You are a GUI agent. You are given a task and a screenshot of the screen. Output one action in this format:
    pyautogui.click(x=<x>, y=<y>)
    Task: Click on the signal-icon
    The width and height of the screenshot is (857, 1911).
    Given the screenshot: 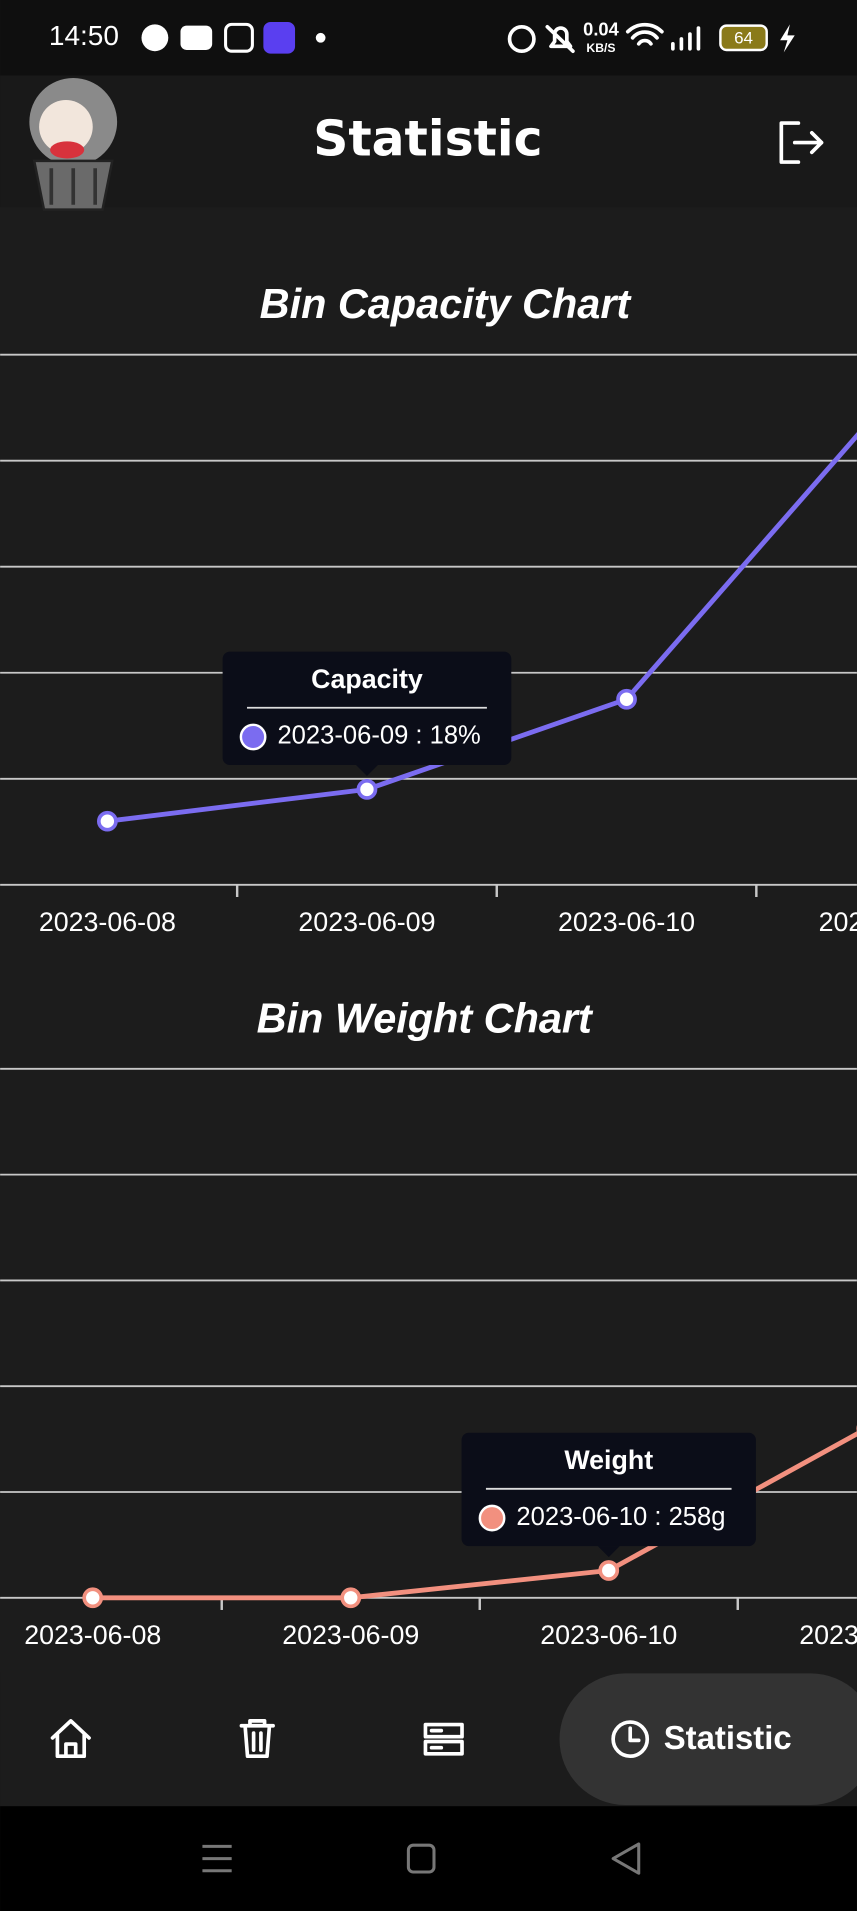 What is the action you would take?
    pyautogui.click(x=686, y=38)
    